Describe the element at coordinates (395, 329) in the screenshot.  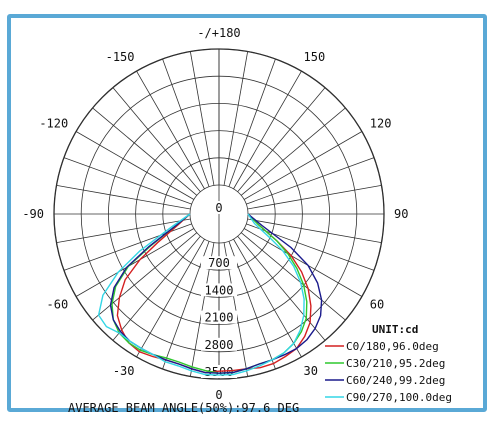
I see `unit-label: UNIT:cd` at that location.